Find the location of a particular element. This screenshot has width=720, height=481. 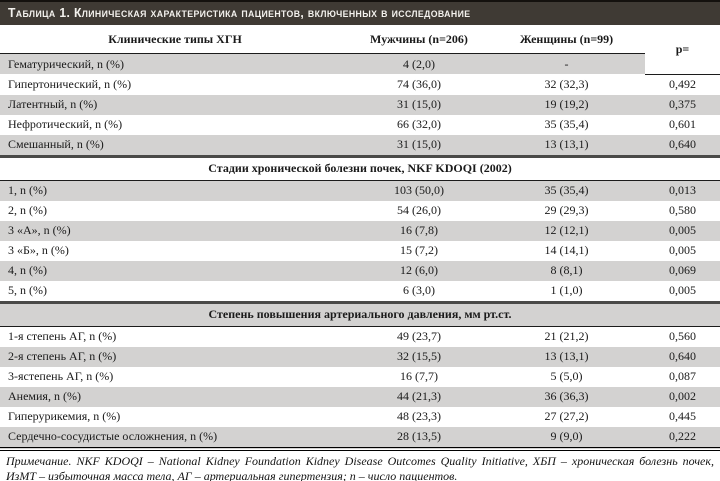

row-label: 2-я степень АГ, n (%) is located at coordinates (175, 356).